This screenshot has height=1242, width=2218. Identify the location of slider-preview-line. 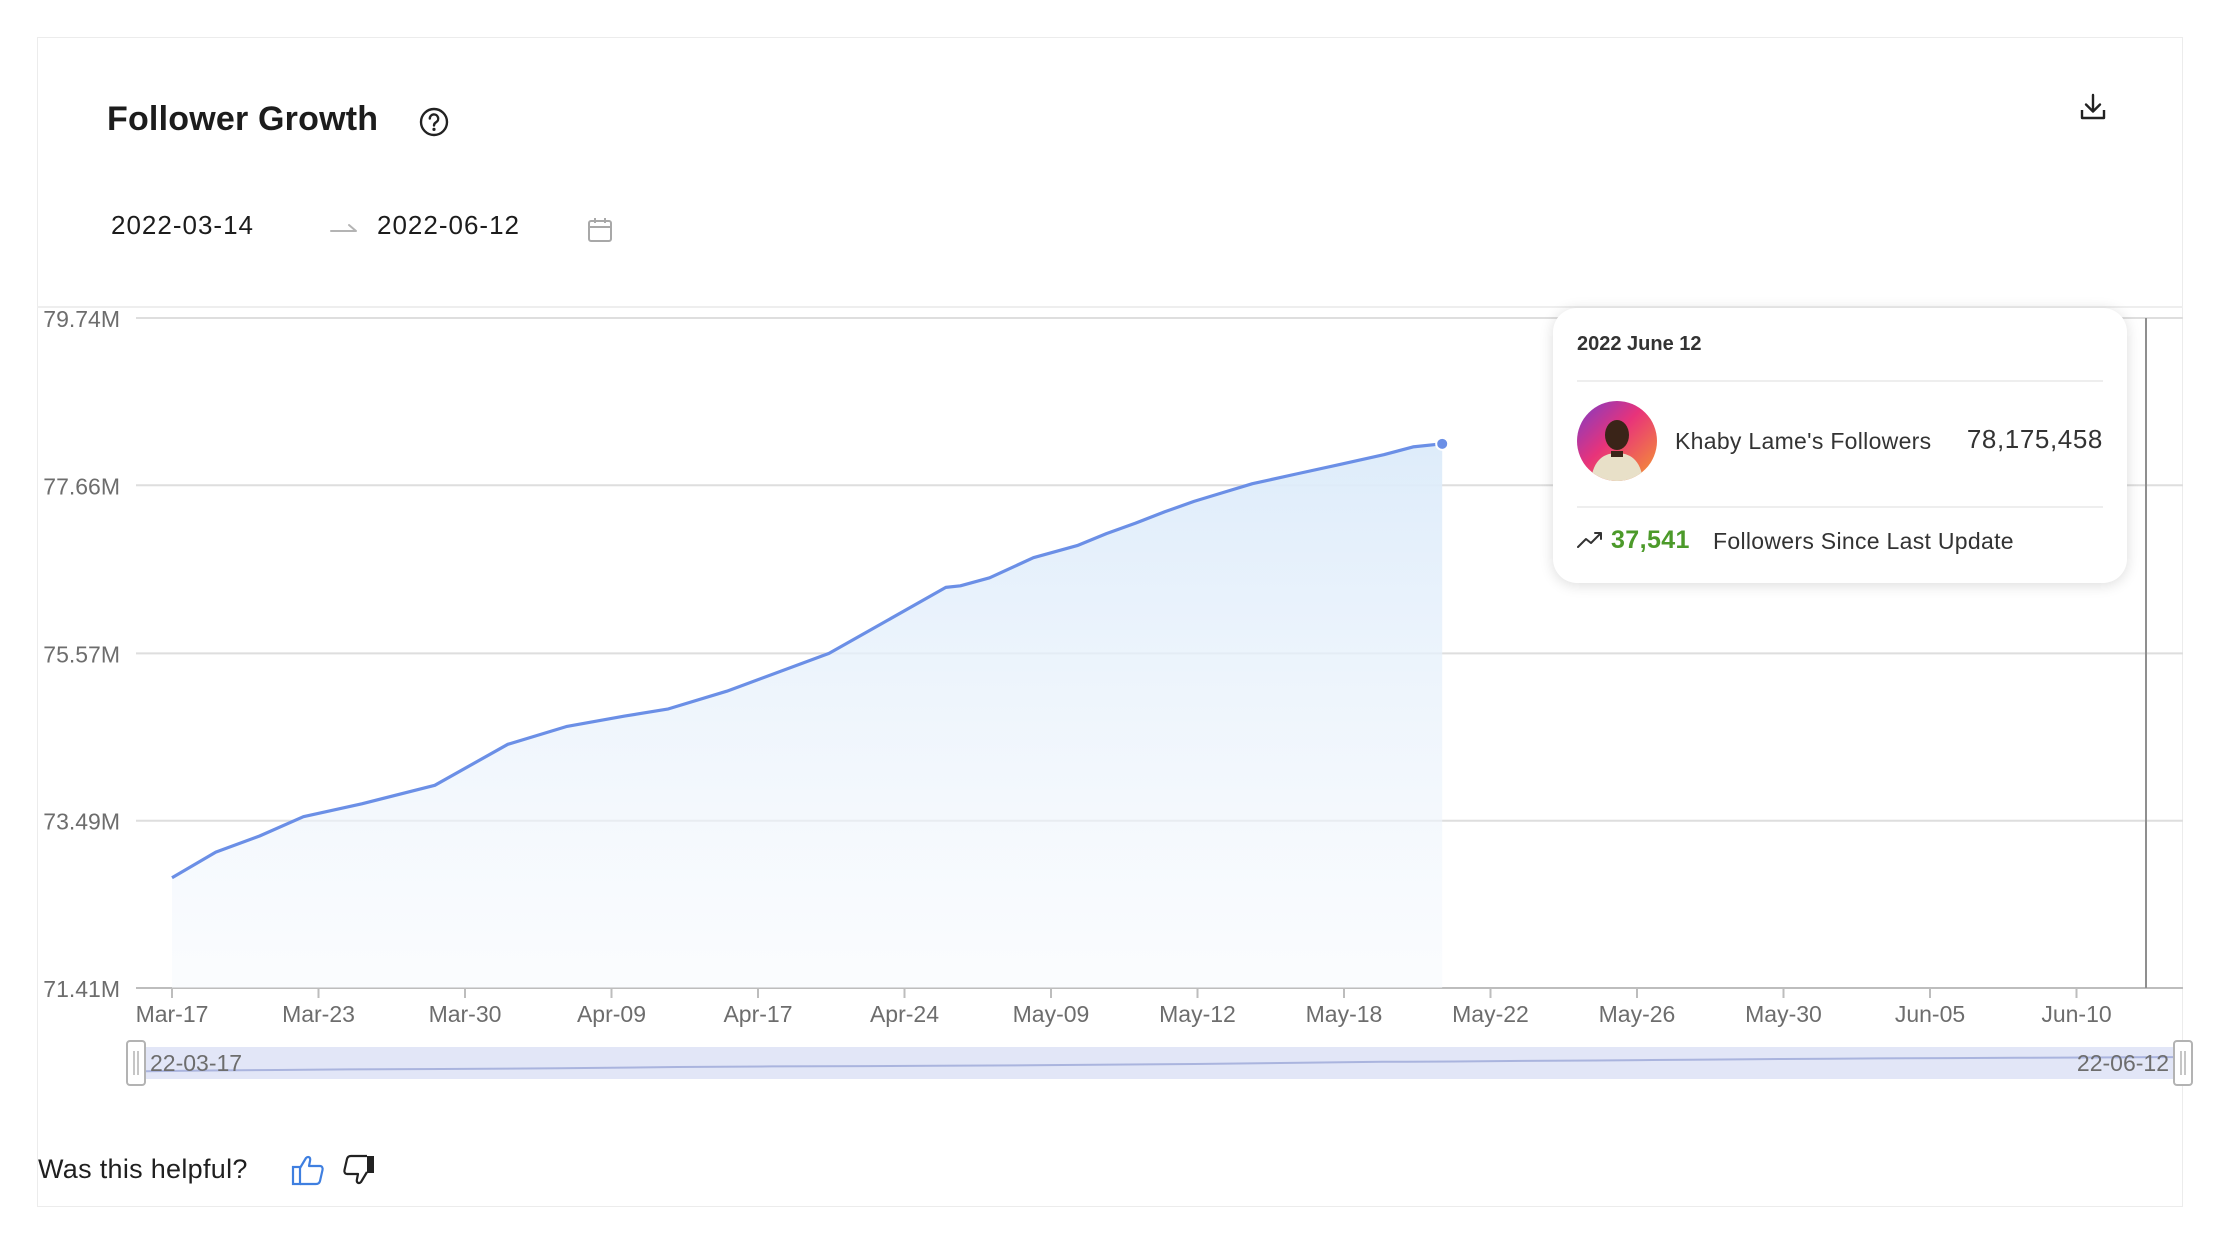
(1159, 1064).